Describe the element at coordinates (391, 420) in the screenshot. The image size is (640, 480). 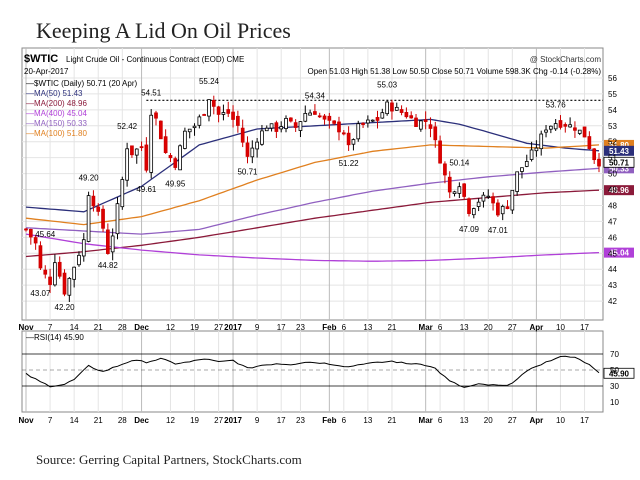
I see `rsi-x-tick-label: 21` at that location.